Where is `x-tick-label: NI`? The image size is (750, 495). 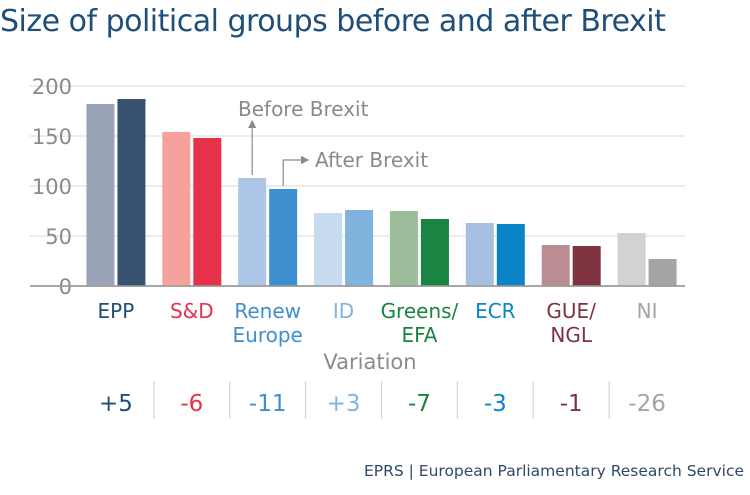
x-tick-label: NI is located at coordinates (647, 311).